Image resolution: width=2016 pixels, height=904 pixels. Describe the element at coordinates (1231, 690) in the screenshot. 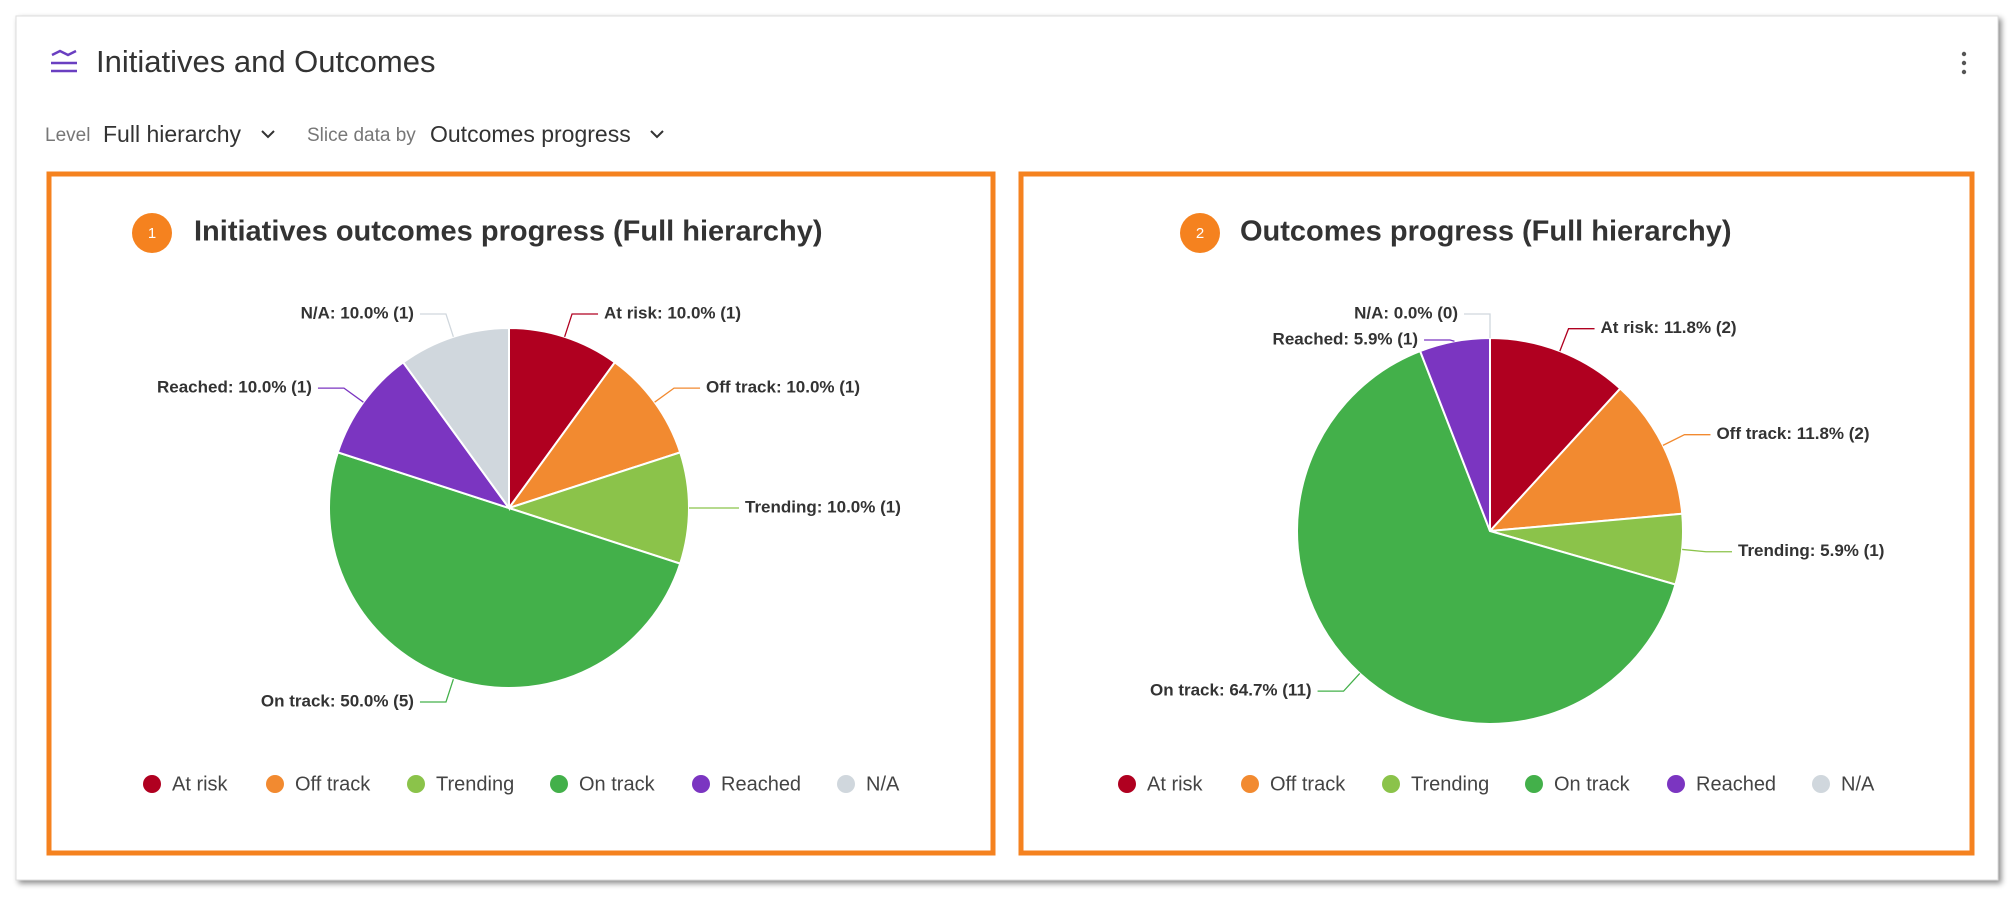

I see `data-label: On track: 64.7% (11)` at that location.